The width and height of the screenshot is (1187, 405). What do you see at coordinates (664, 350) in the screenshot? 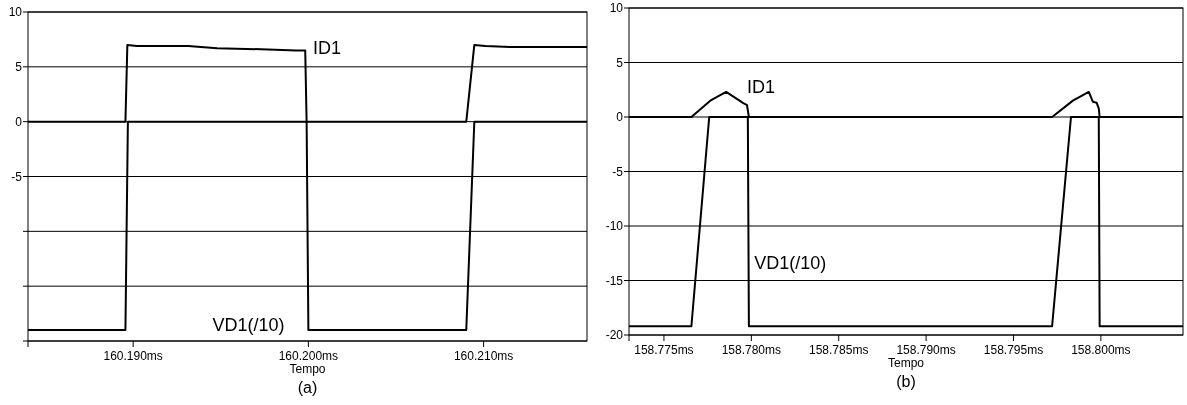
I see `x-tick-label: 158.775ms` at bounding box center [664, 350].